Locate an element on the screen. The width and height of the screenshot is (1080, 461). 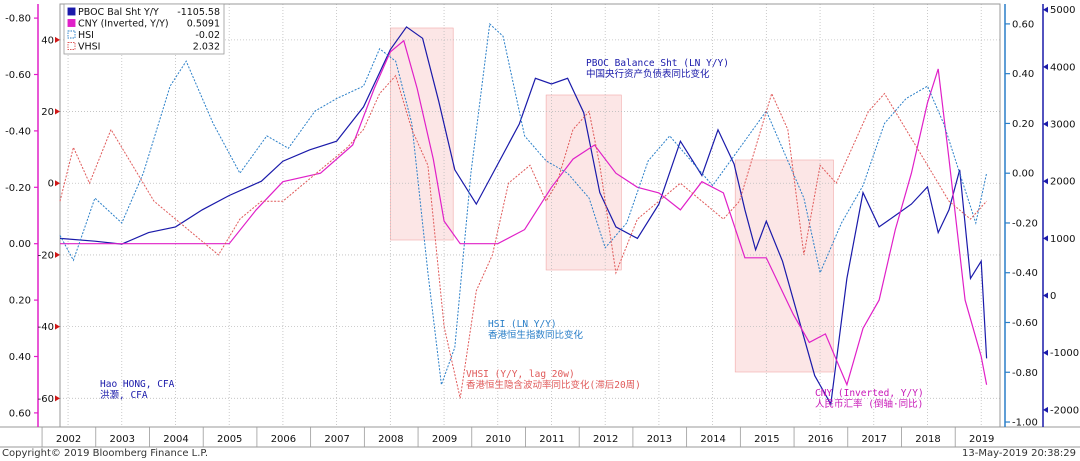
hsi-axis-label: 0.40 is located at coordinates (1023, 74).